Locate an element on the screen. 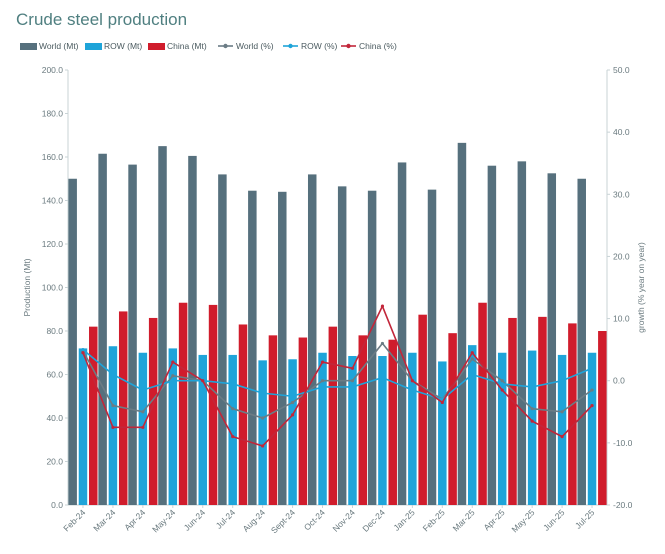  left-tick-label: 140.0 is located at coordinates (53, 201).